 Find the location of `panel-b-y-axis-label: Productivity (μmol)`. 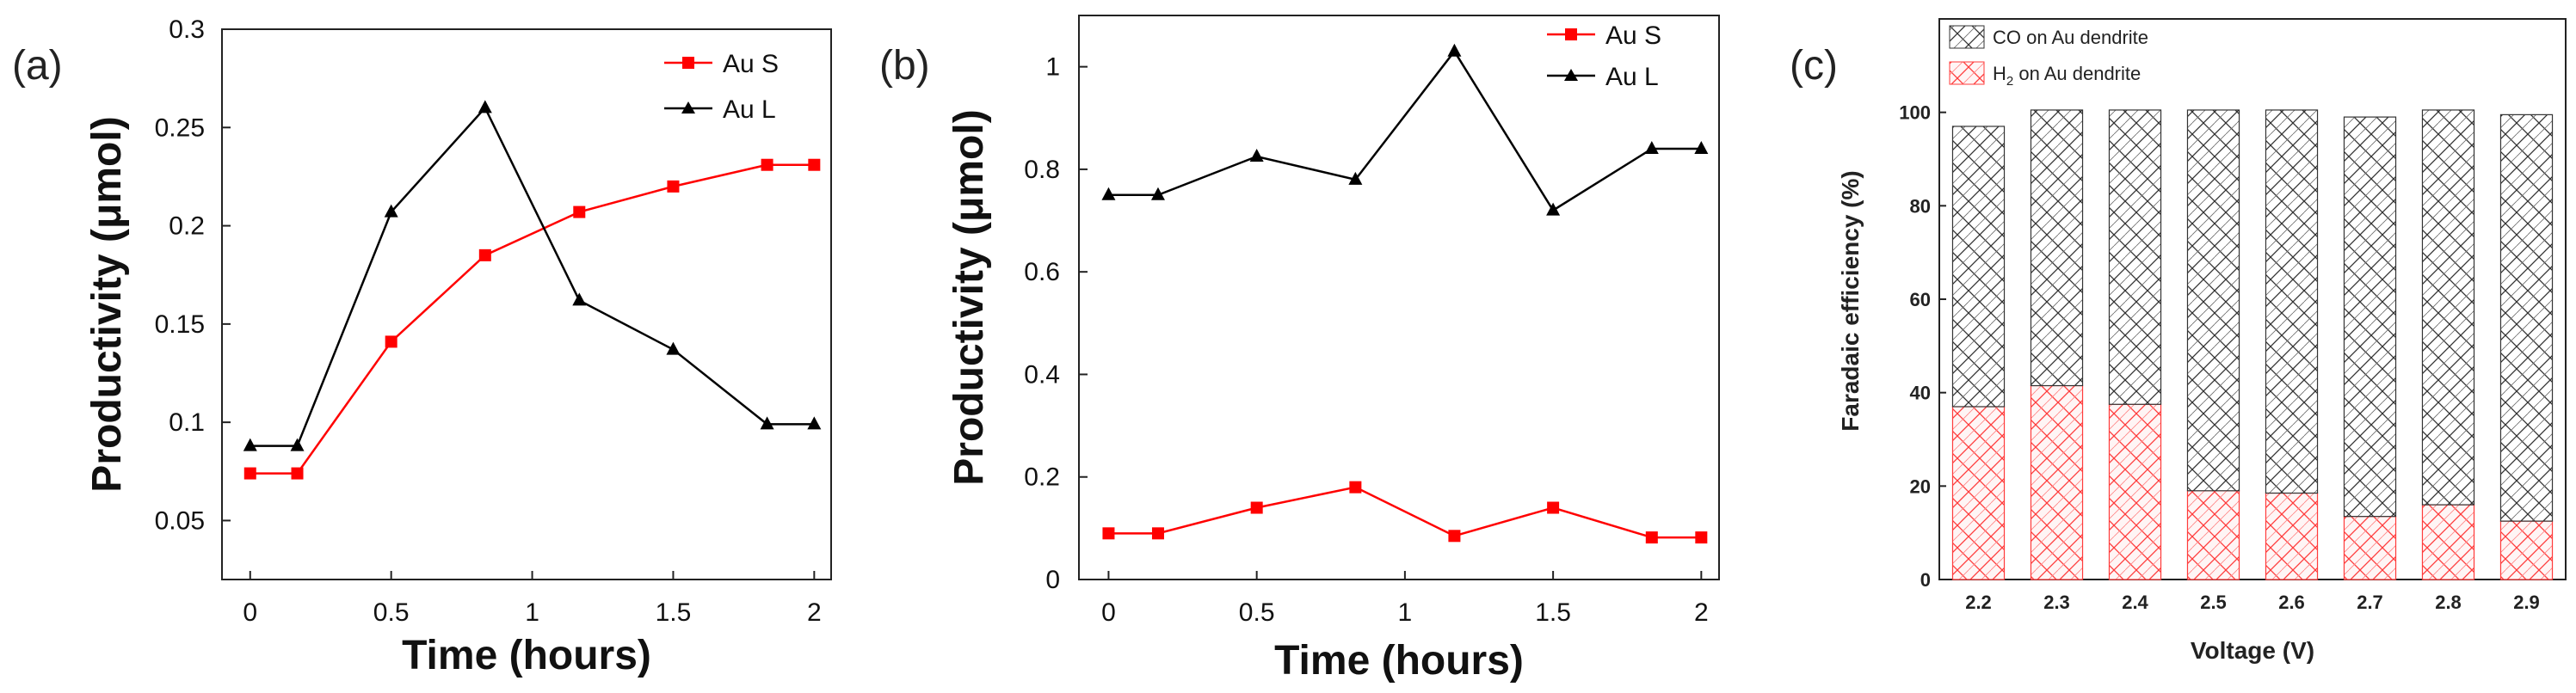

panel-b-y-axis-label: Productivity (μmol) is located at coordinates (969, 297).